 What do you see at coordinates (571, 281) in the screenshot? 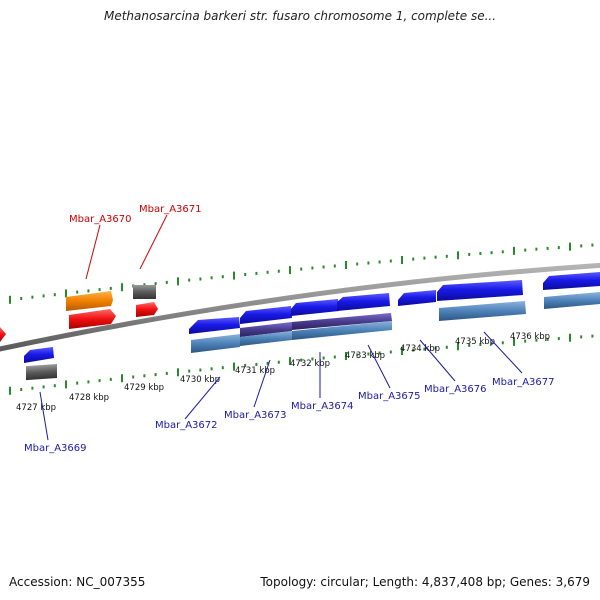
I see `gene-feature-right-edge` at bounding box center [571, 281].